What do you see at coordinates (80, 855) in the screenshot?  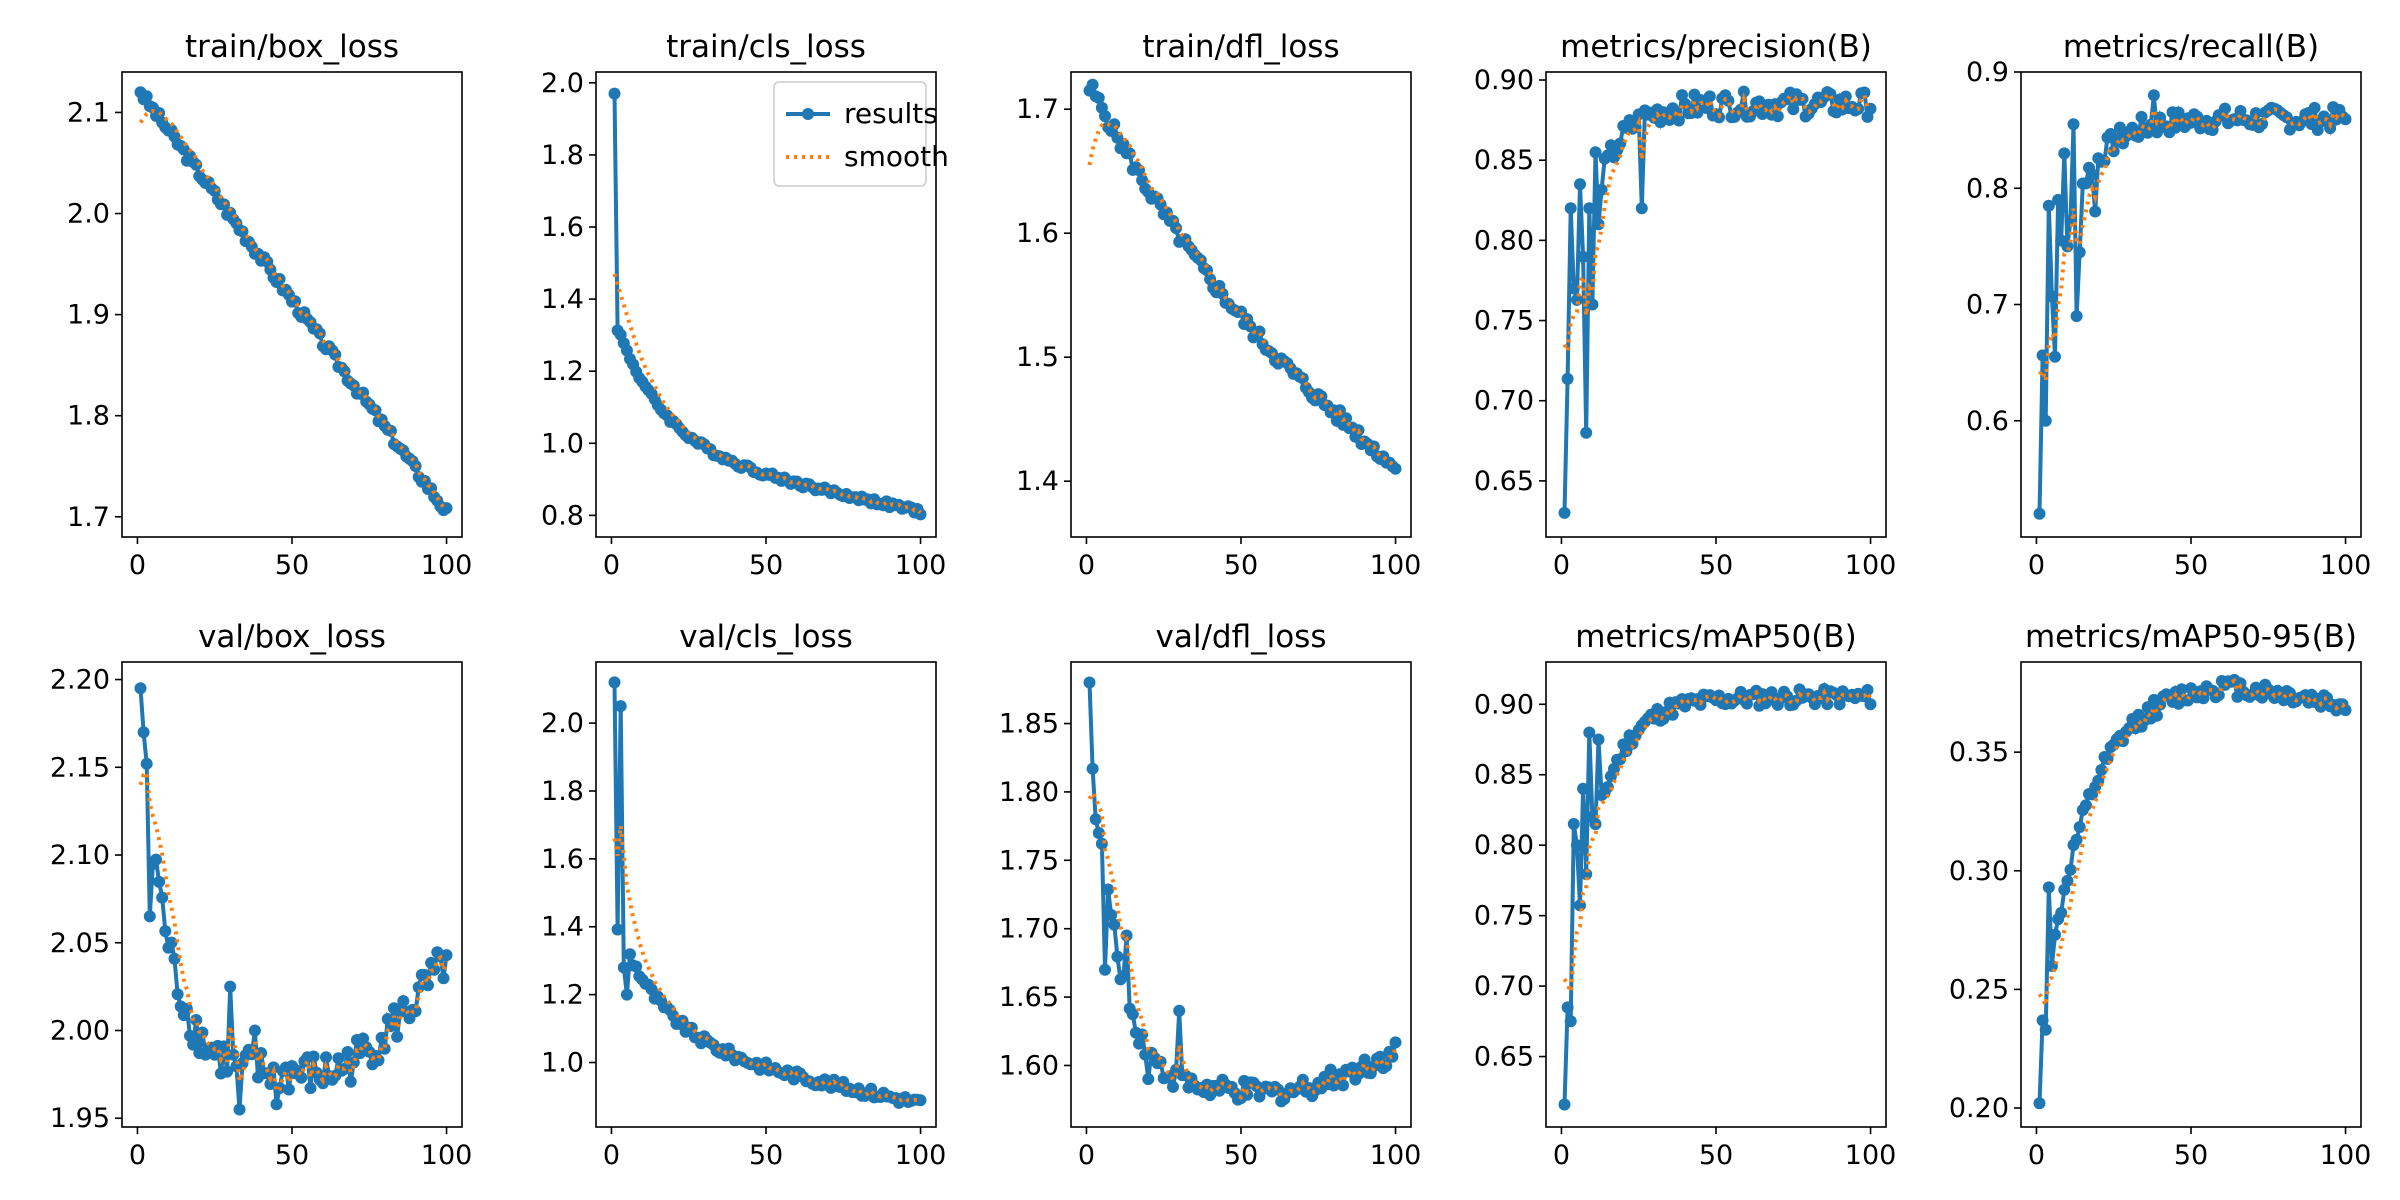 I see `y-tick-label: 2.10` at bounding box center [80, 855].